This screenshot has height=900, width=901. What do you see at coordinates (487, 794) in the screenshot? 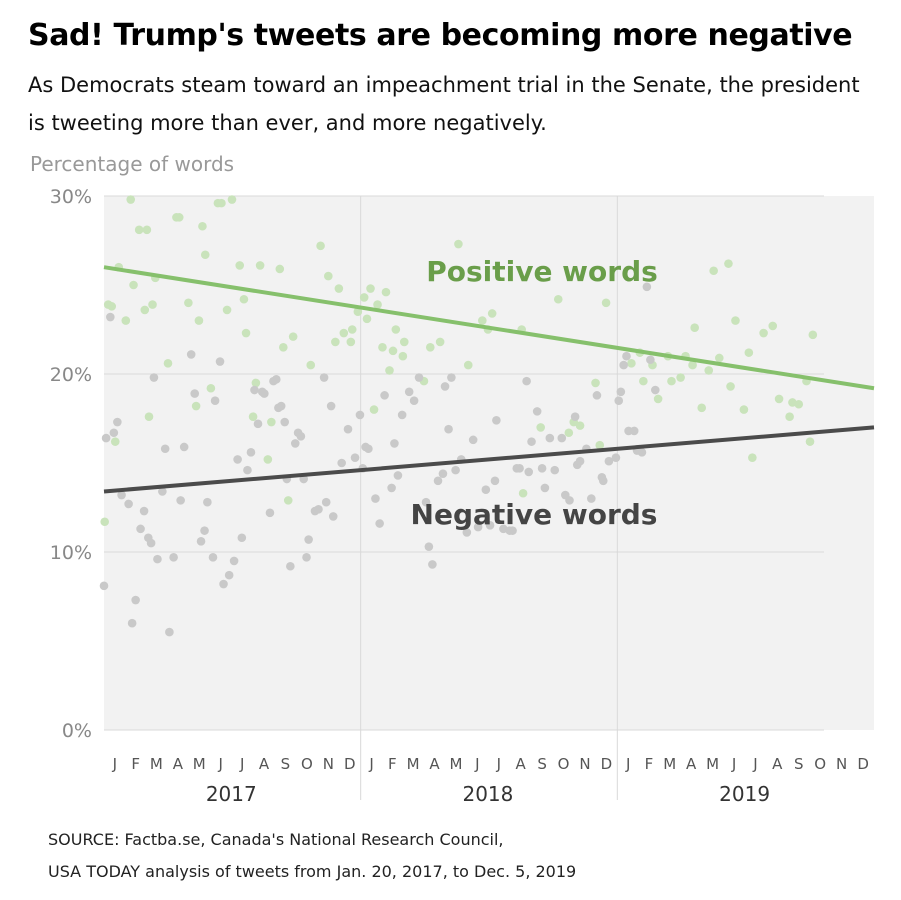
I see `year-label: 2018` at bounding box center [487, 794].